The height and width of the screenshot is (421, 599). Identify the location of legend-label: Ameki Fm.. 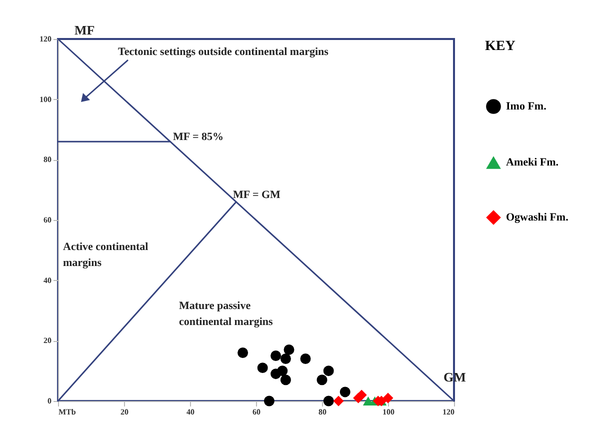
(532, 162).